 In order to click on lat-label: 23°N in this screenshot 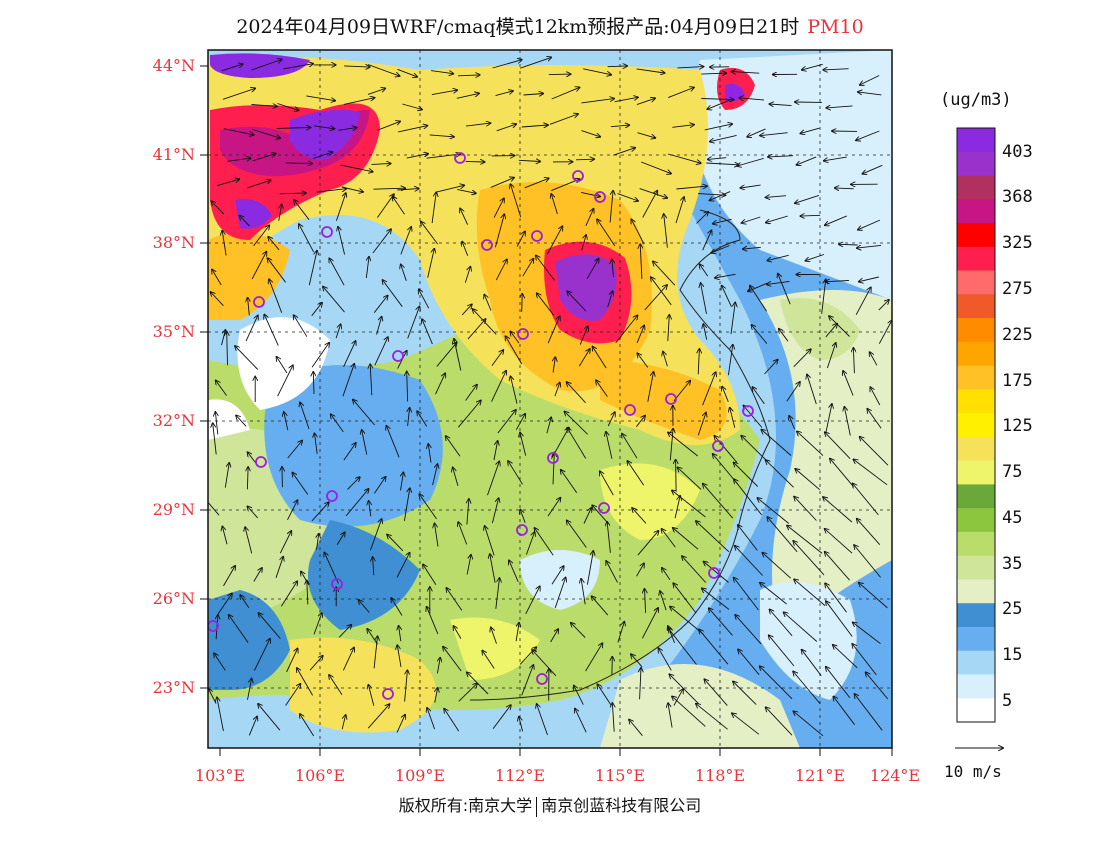, I will do `click(173, 687)`.